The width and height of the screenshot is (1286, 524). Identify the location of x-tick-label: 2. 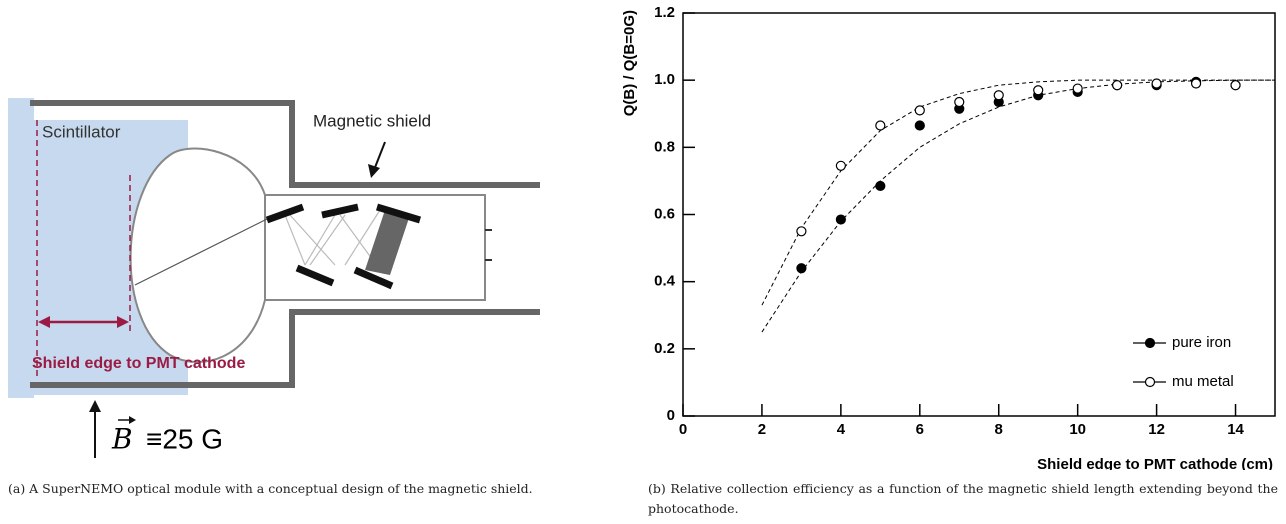
(762, 429).